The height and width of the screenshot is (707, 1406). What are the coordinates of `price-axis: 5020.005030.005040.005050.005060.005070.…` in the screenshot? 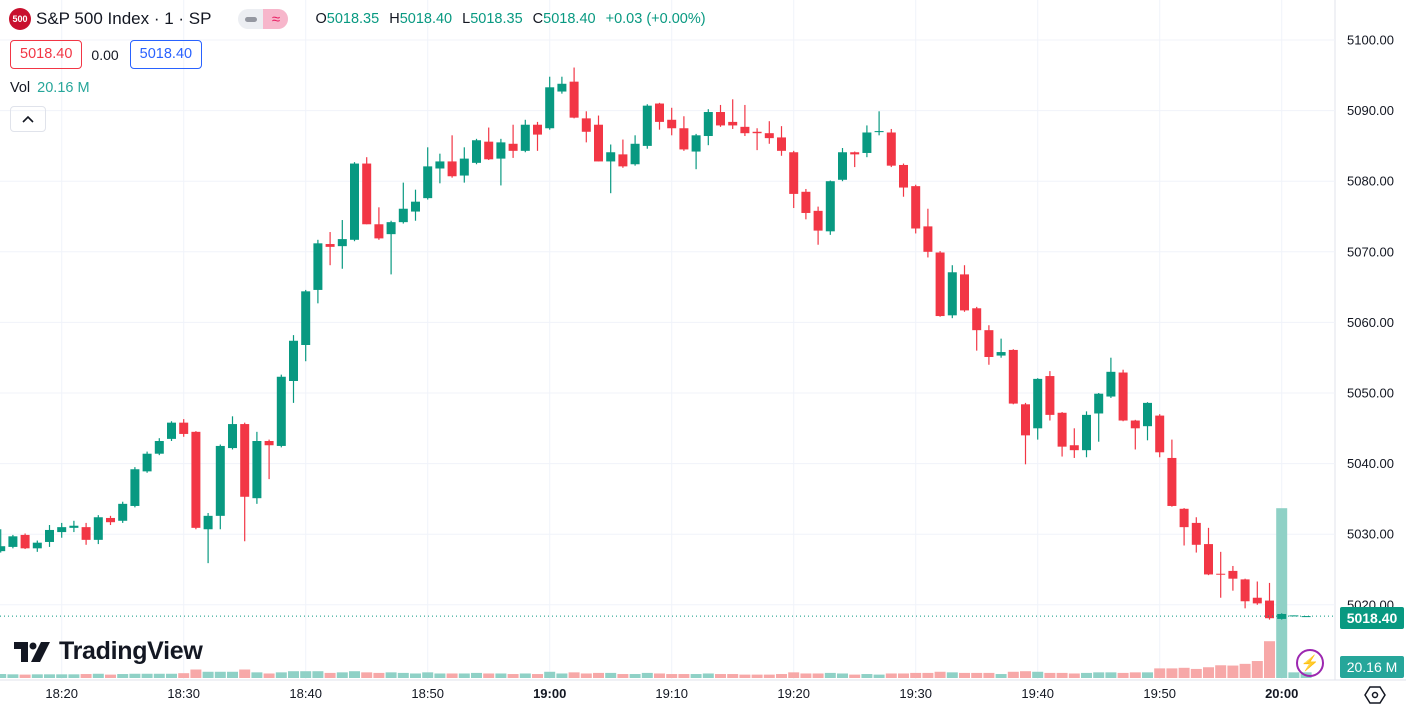 It's located at (1370, 323).